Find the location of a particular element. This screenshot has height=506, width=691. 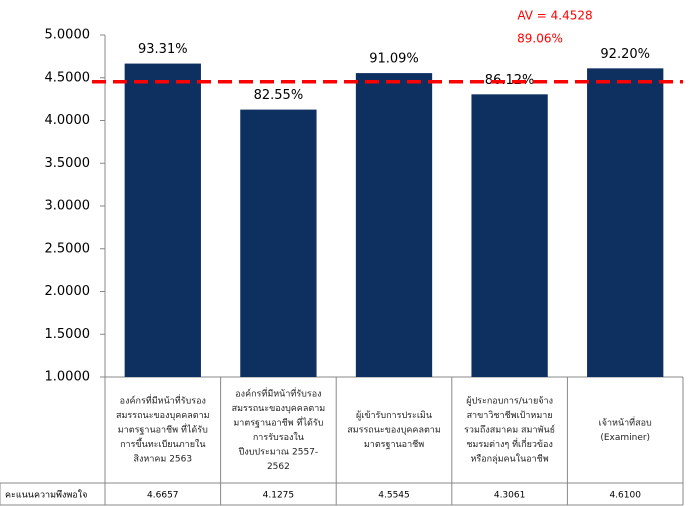

x-tick-label: (Examiner) is located at coordinates (625, 438).